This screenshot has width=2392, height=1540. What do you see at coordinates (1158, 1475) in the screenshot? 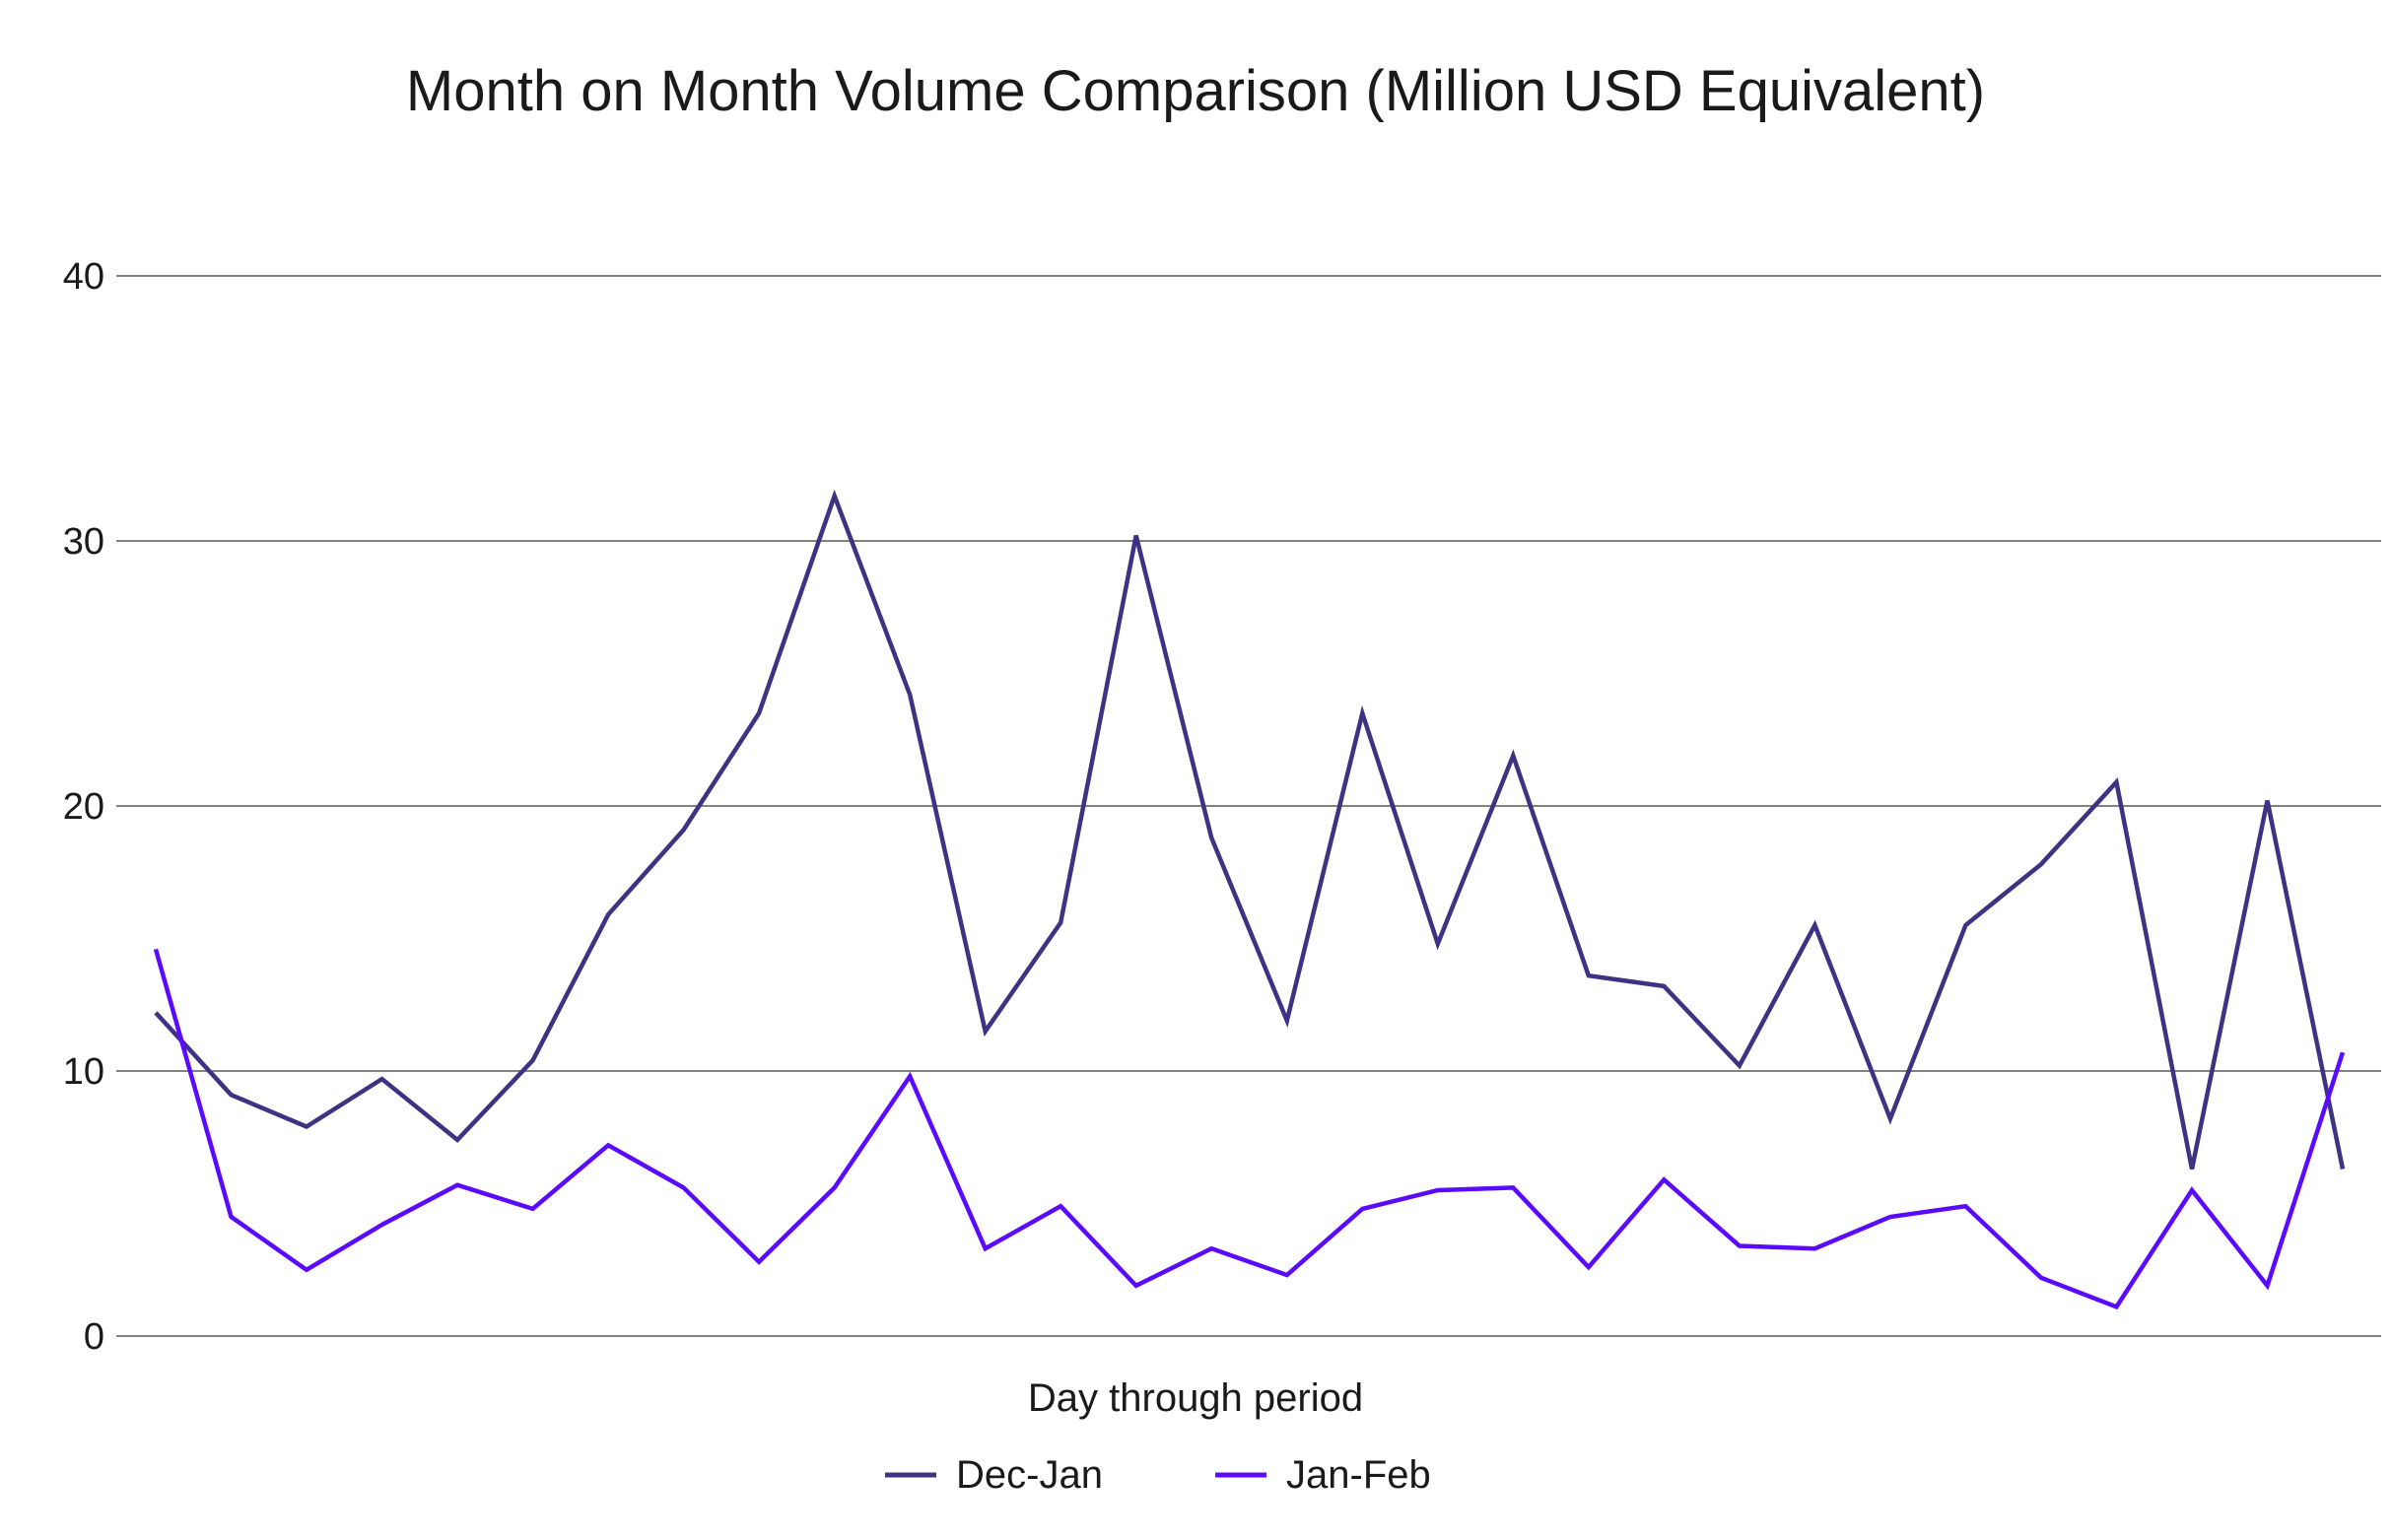
I see `legend: Dec-Jan Jan-Feb` at bounding box center [1158, 1475].